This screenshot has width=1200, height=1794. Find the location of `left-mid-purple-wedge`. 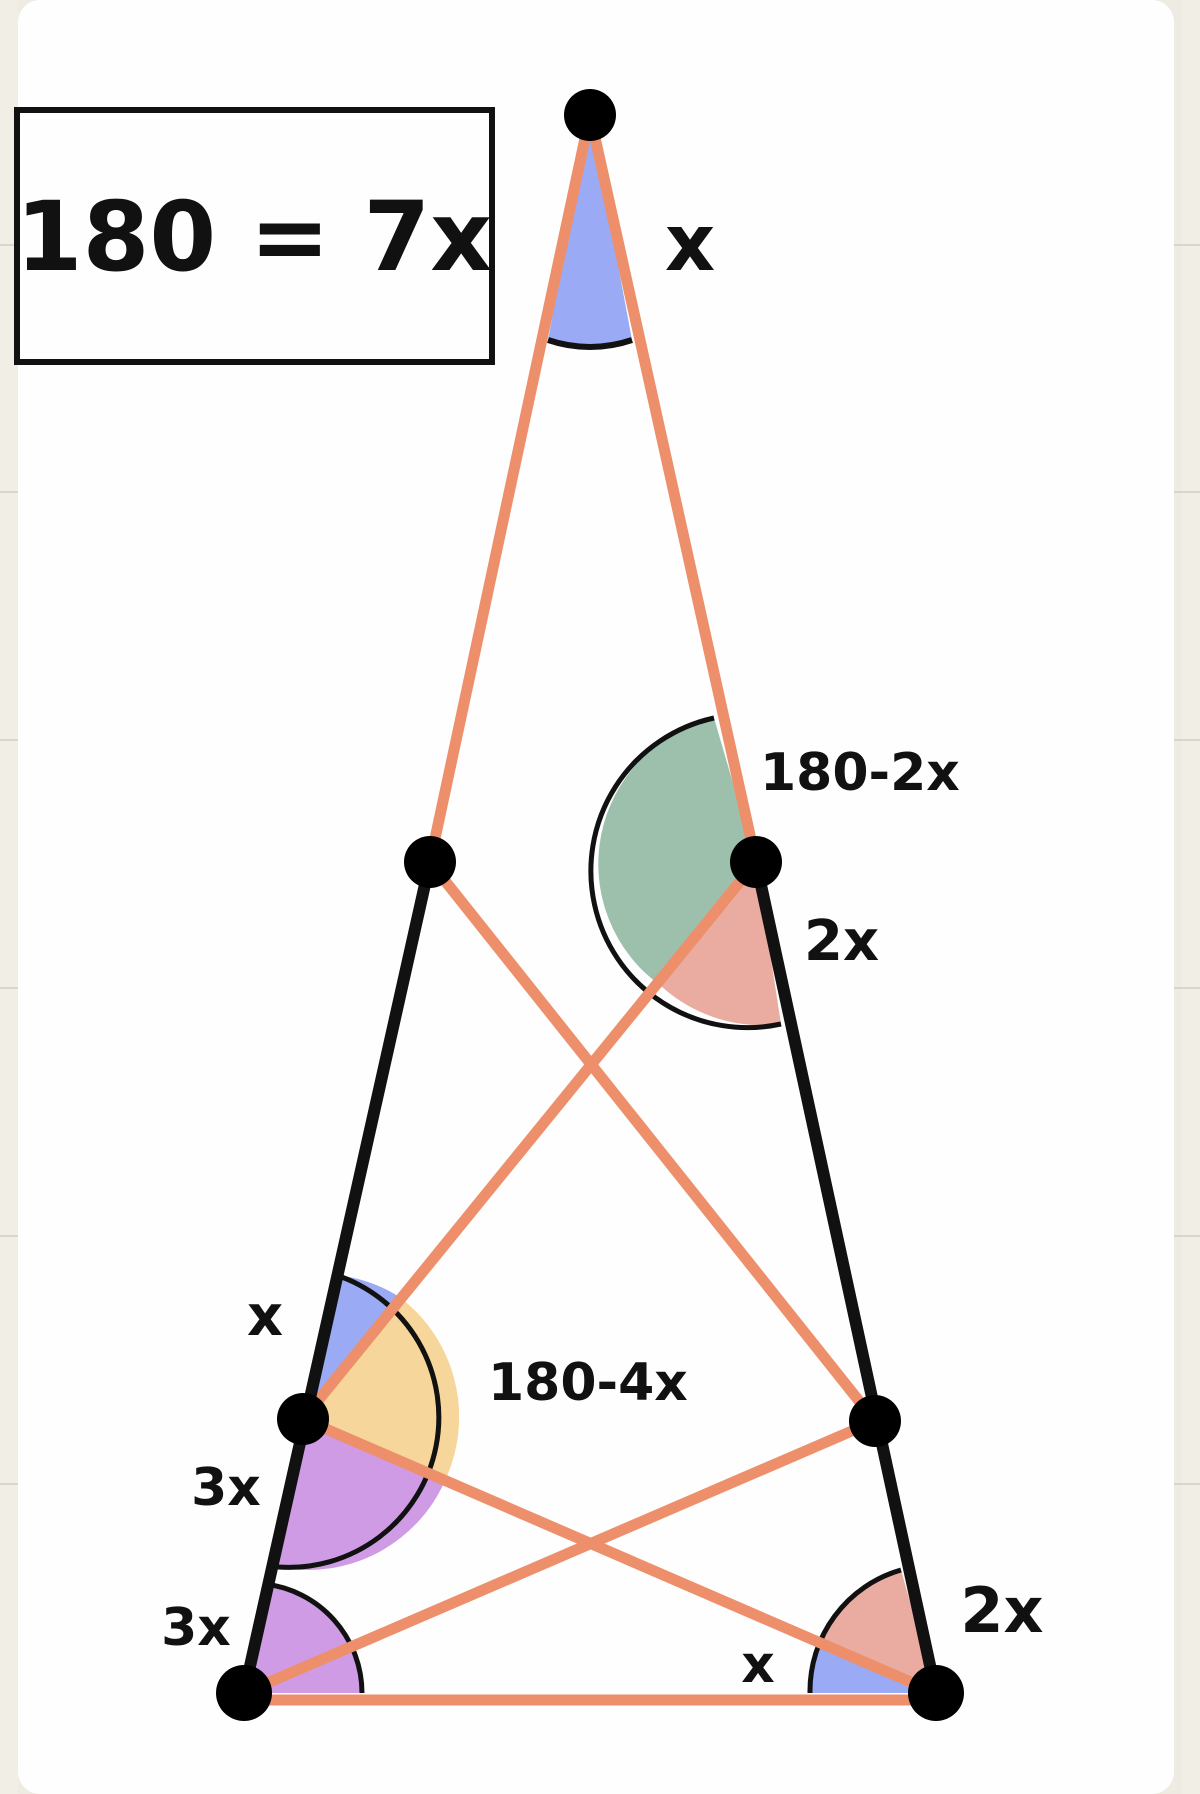

left-mid-purple-wedge is located at coordinates (362, 1494).